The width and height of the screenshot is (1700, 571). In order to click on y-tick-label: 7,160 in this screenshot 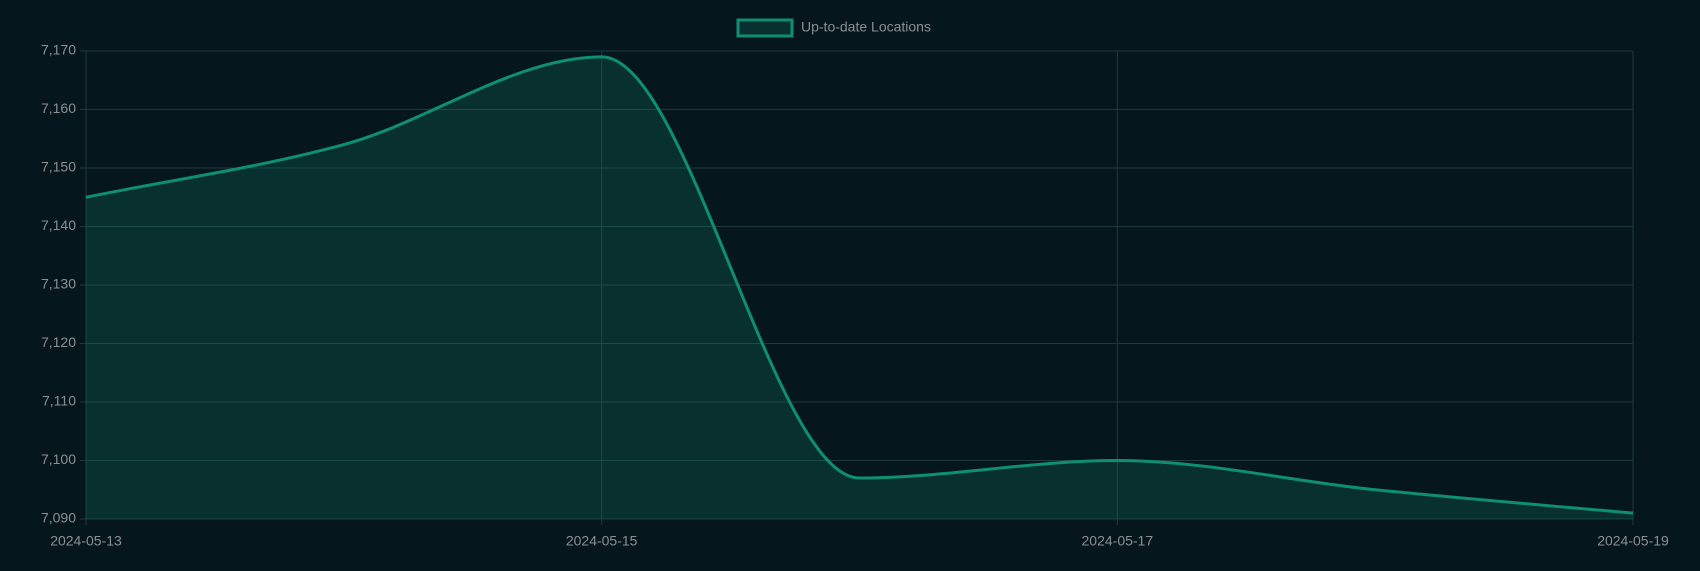, I will do `click(58, 108)`.